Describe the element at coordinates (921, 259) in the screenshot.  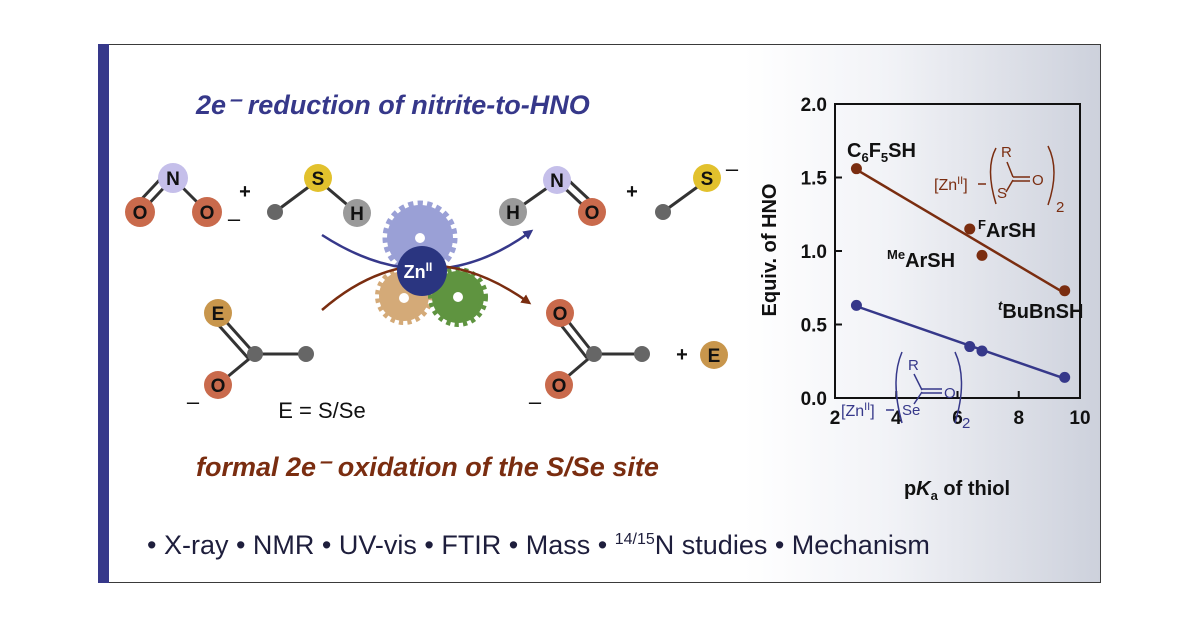
I see `point-label-mearsh: MeArSH` at that location.